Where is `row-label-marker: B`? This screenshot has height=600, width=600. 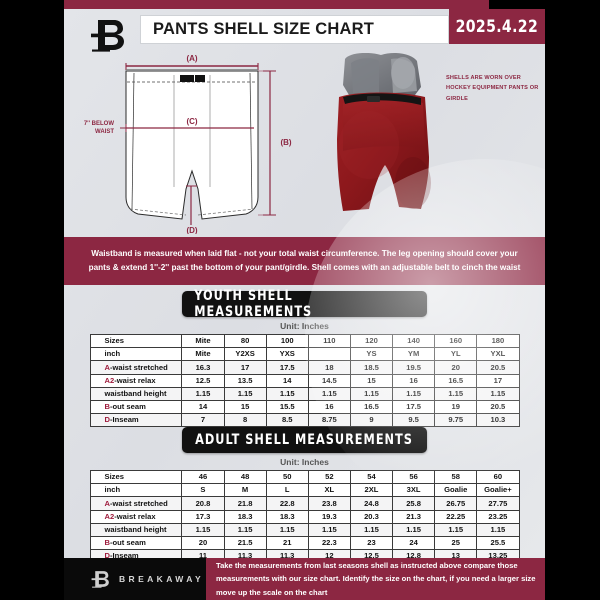
row-label-marker: B is located at coordinates (107, 543).